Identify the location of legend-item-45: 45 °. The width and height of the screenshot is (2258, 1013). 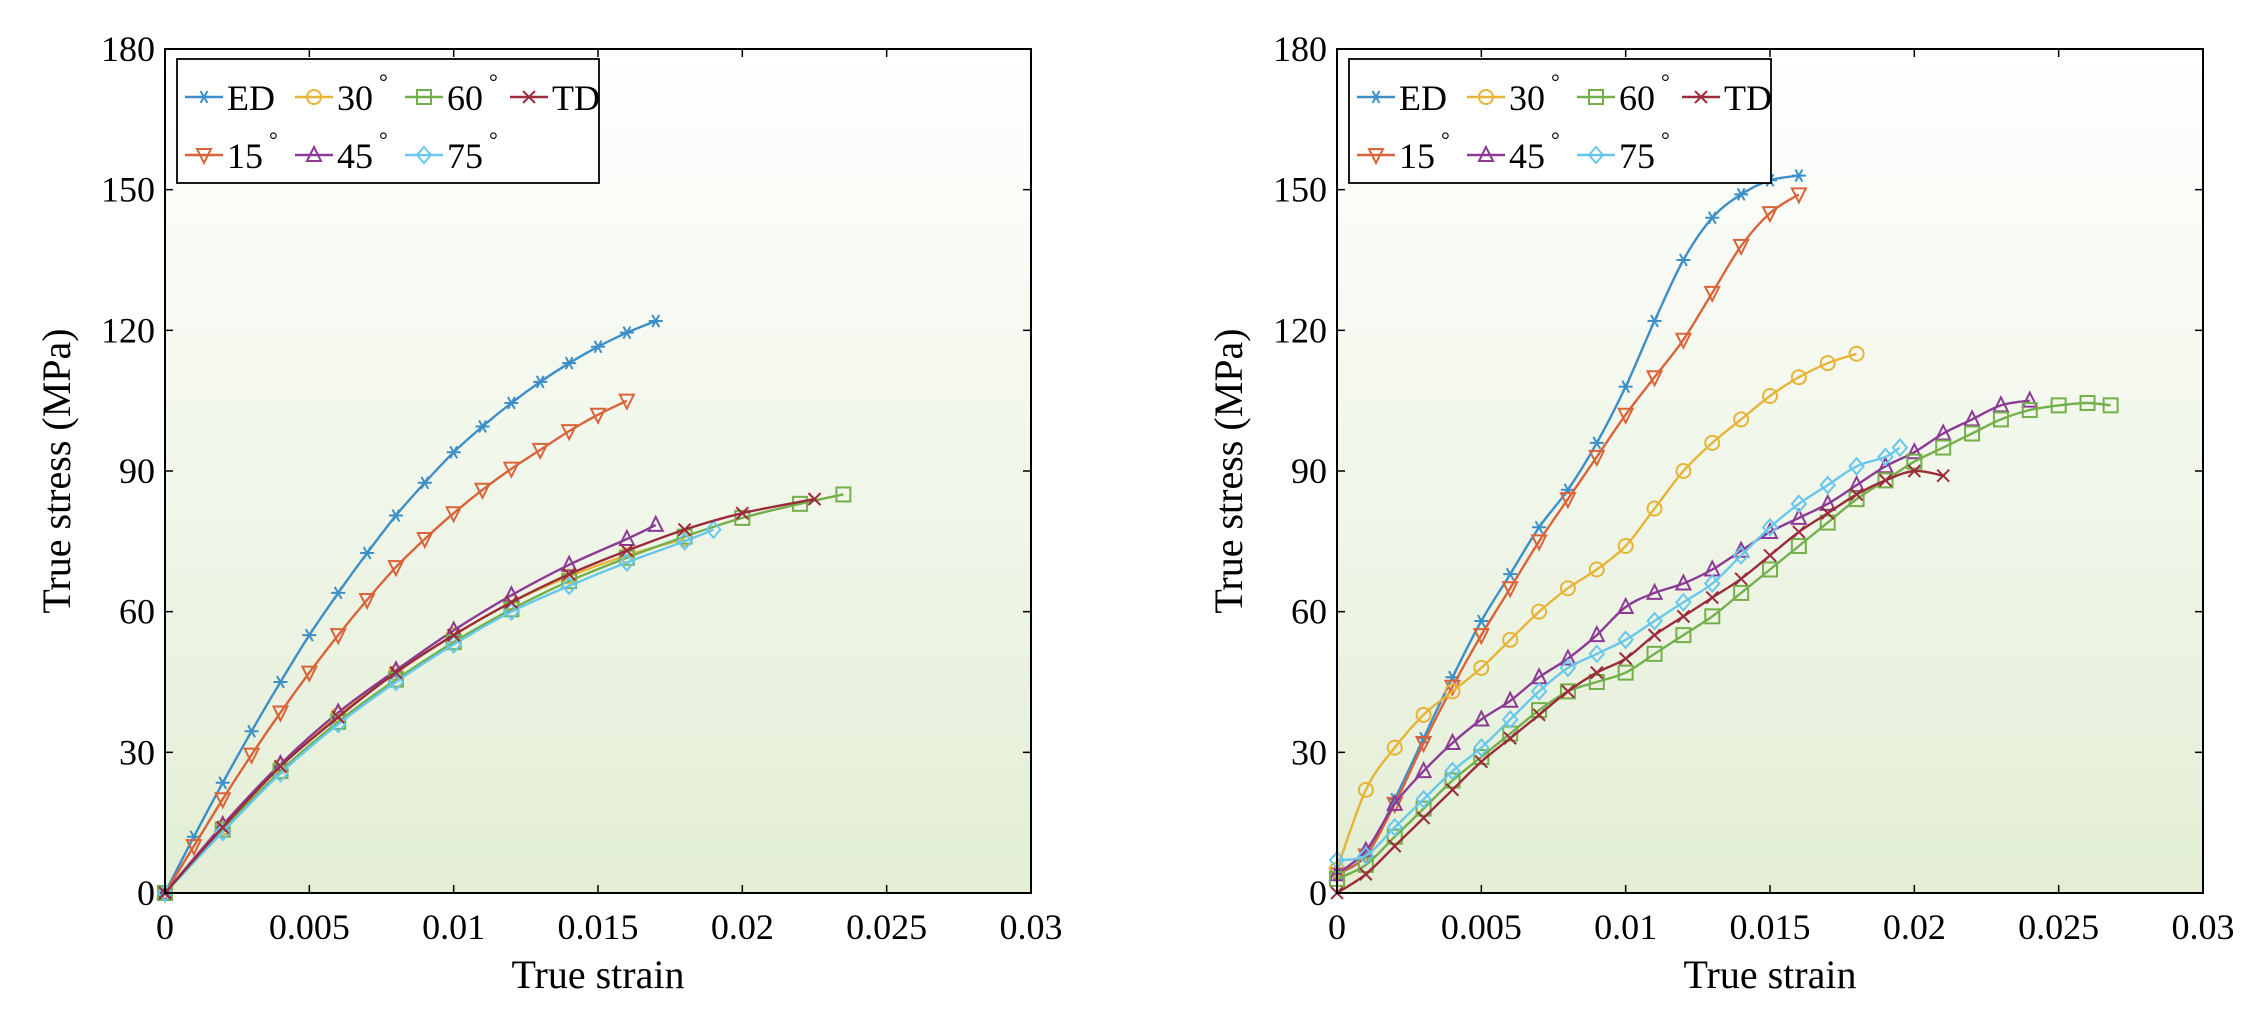
(1513, 151).